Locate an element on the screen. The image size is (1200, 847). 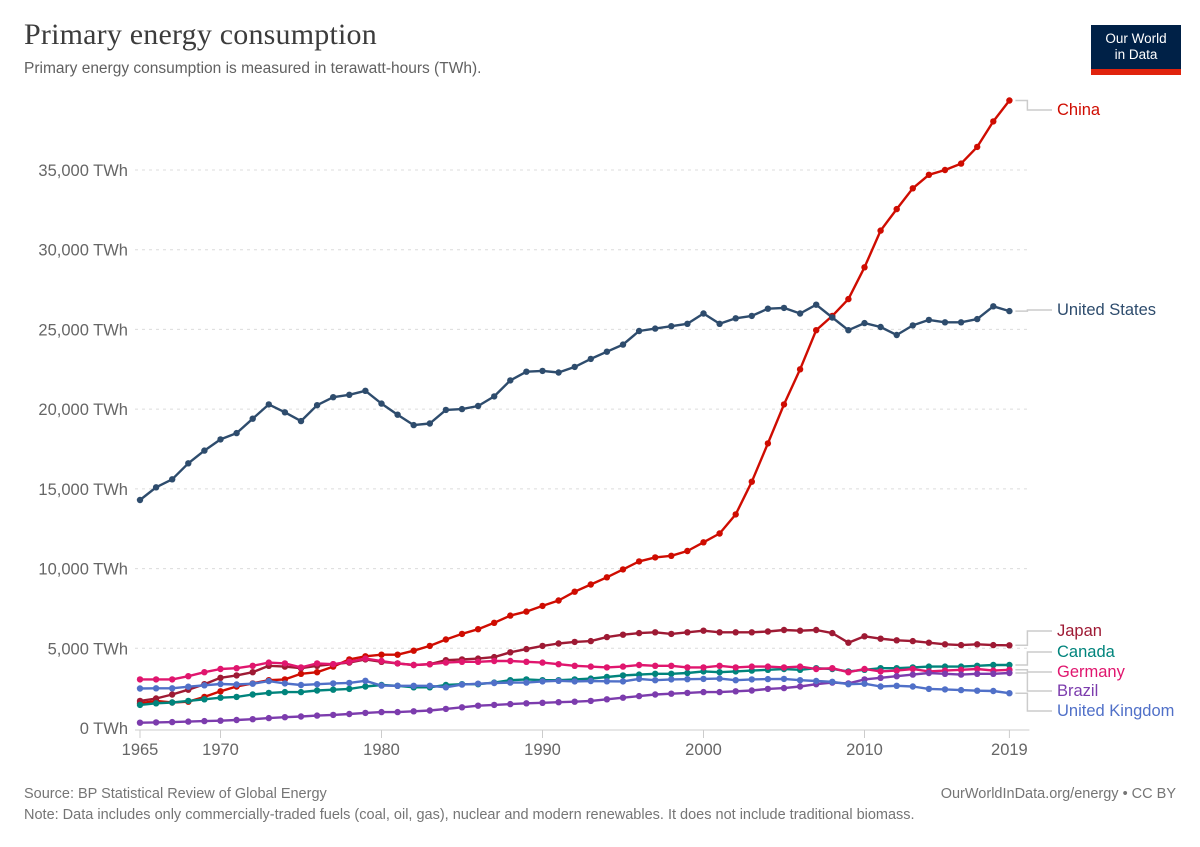
data-point-united-states-1993 is located at coordinates (590, 359).